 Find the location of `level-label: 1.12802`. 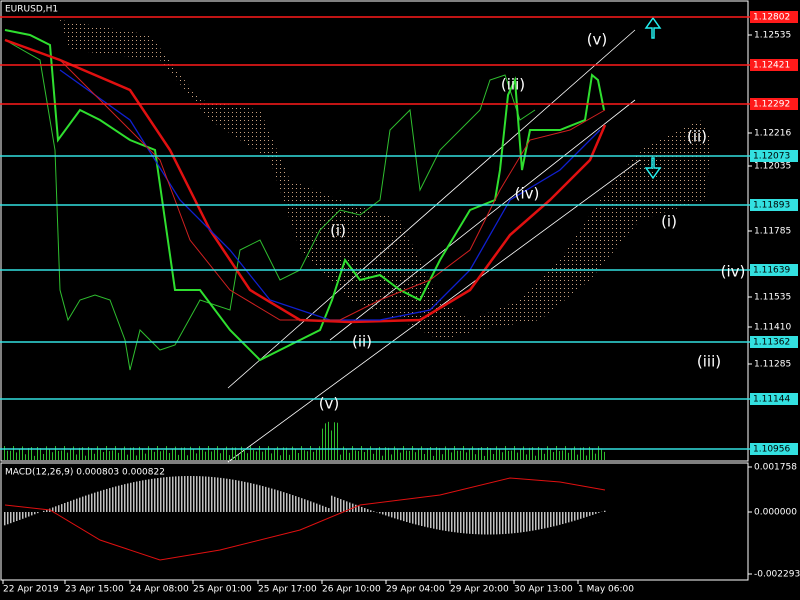

level-label: 1.12802 is located at coordinates (771, 18).